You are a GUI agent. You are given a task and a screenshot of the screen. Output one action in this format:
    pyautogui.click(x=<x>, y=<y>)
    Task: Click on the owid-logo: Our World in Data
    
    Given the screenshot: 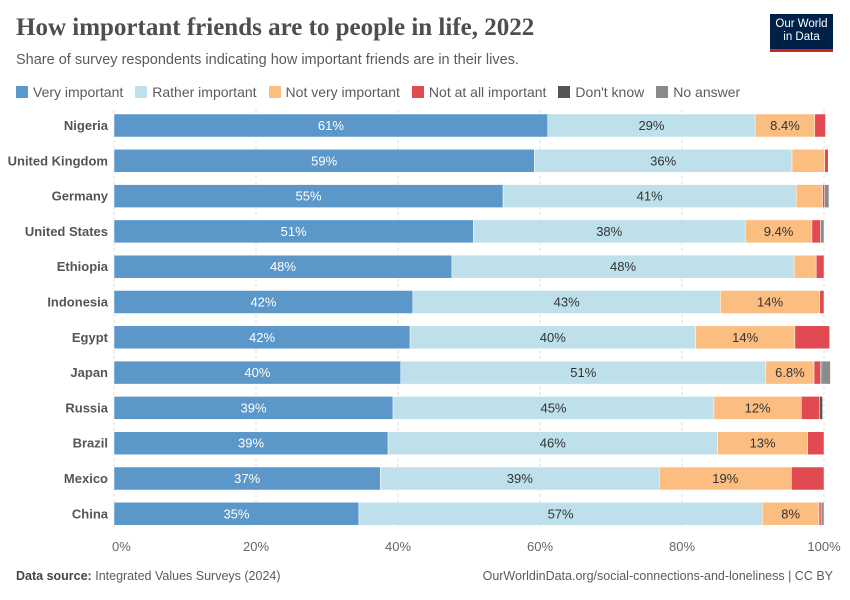 What is the action you would take?
    pyautogui.click(x=801, y=33)
    